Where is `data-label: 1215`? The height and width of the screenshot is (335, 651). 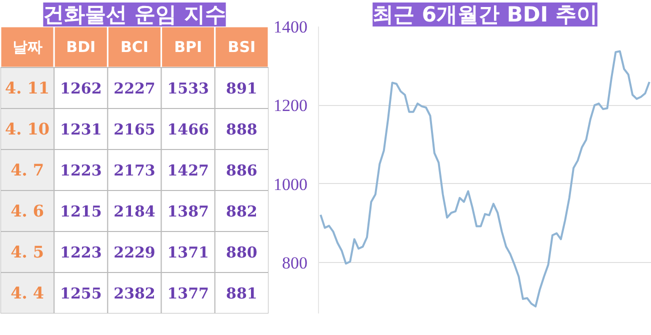
data-label: 1215 is located at coordinates (81, 211).